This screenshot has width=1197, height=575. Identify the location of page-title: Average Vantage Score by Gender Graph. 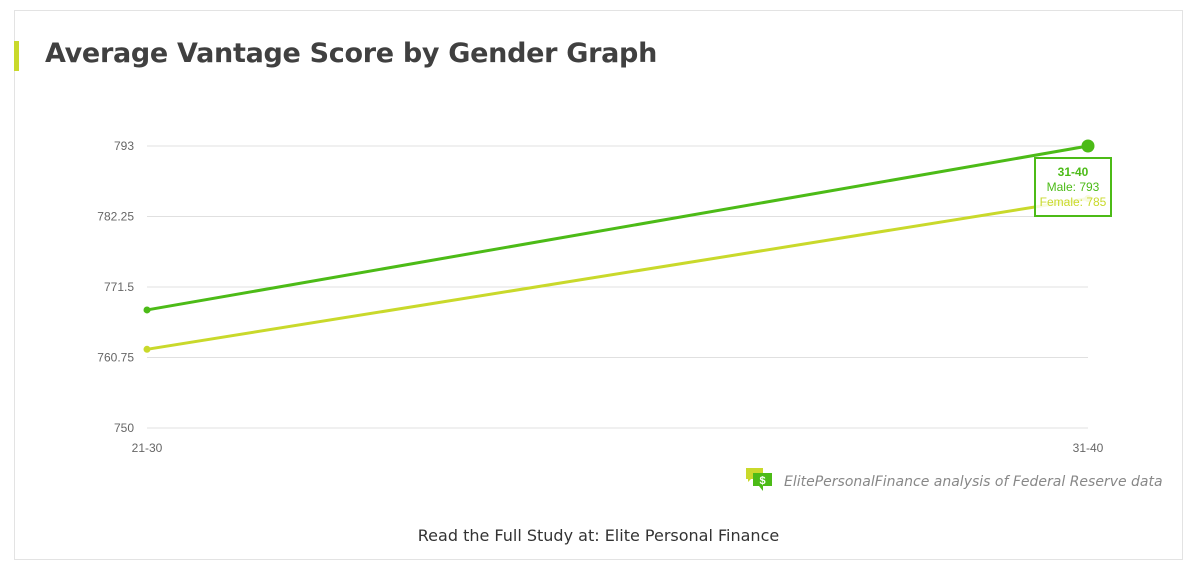
(351, 53).